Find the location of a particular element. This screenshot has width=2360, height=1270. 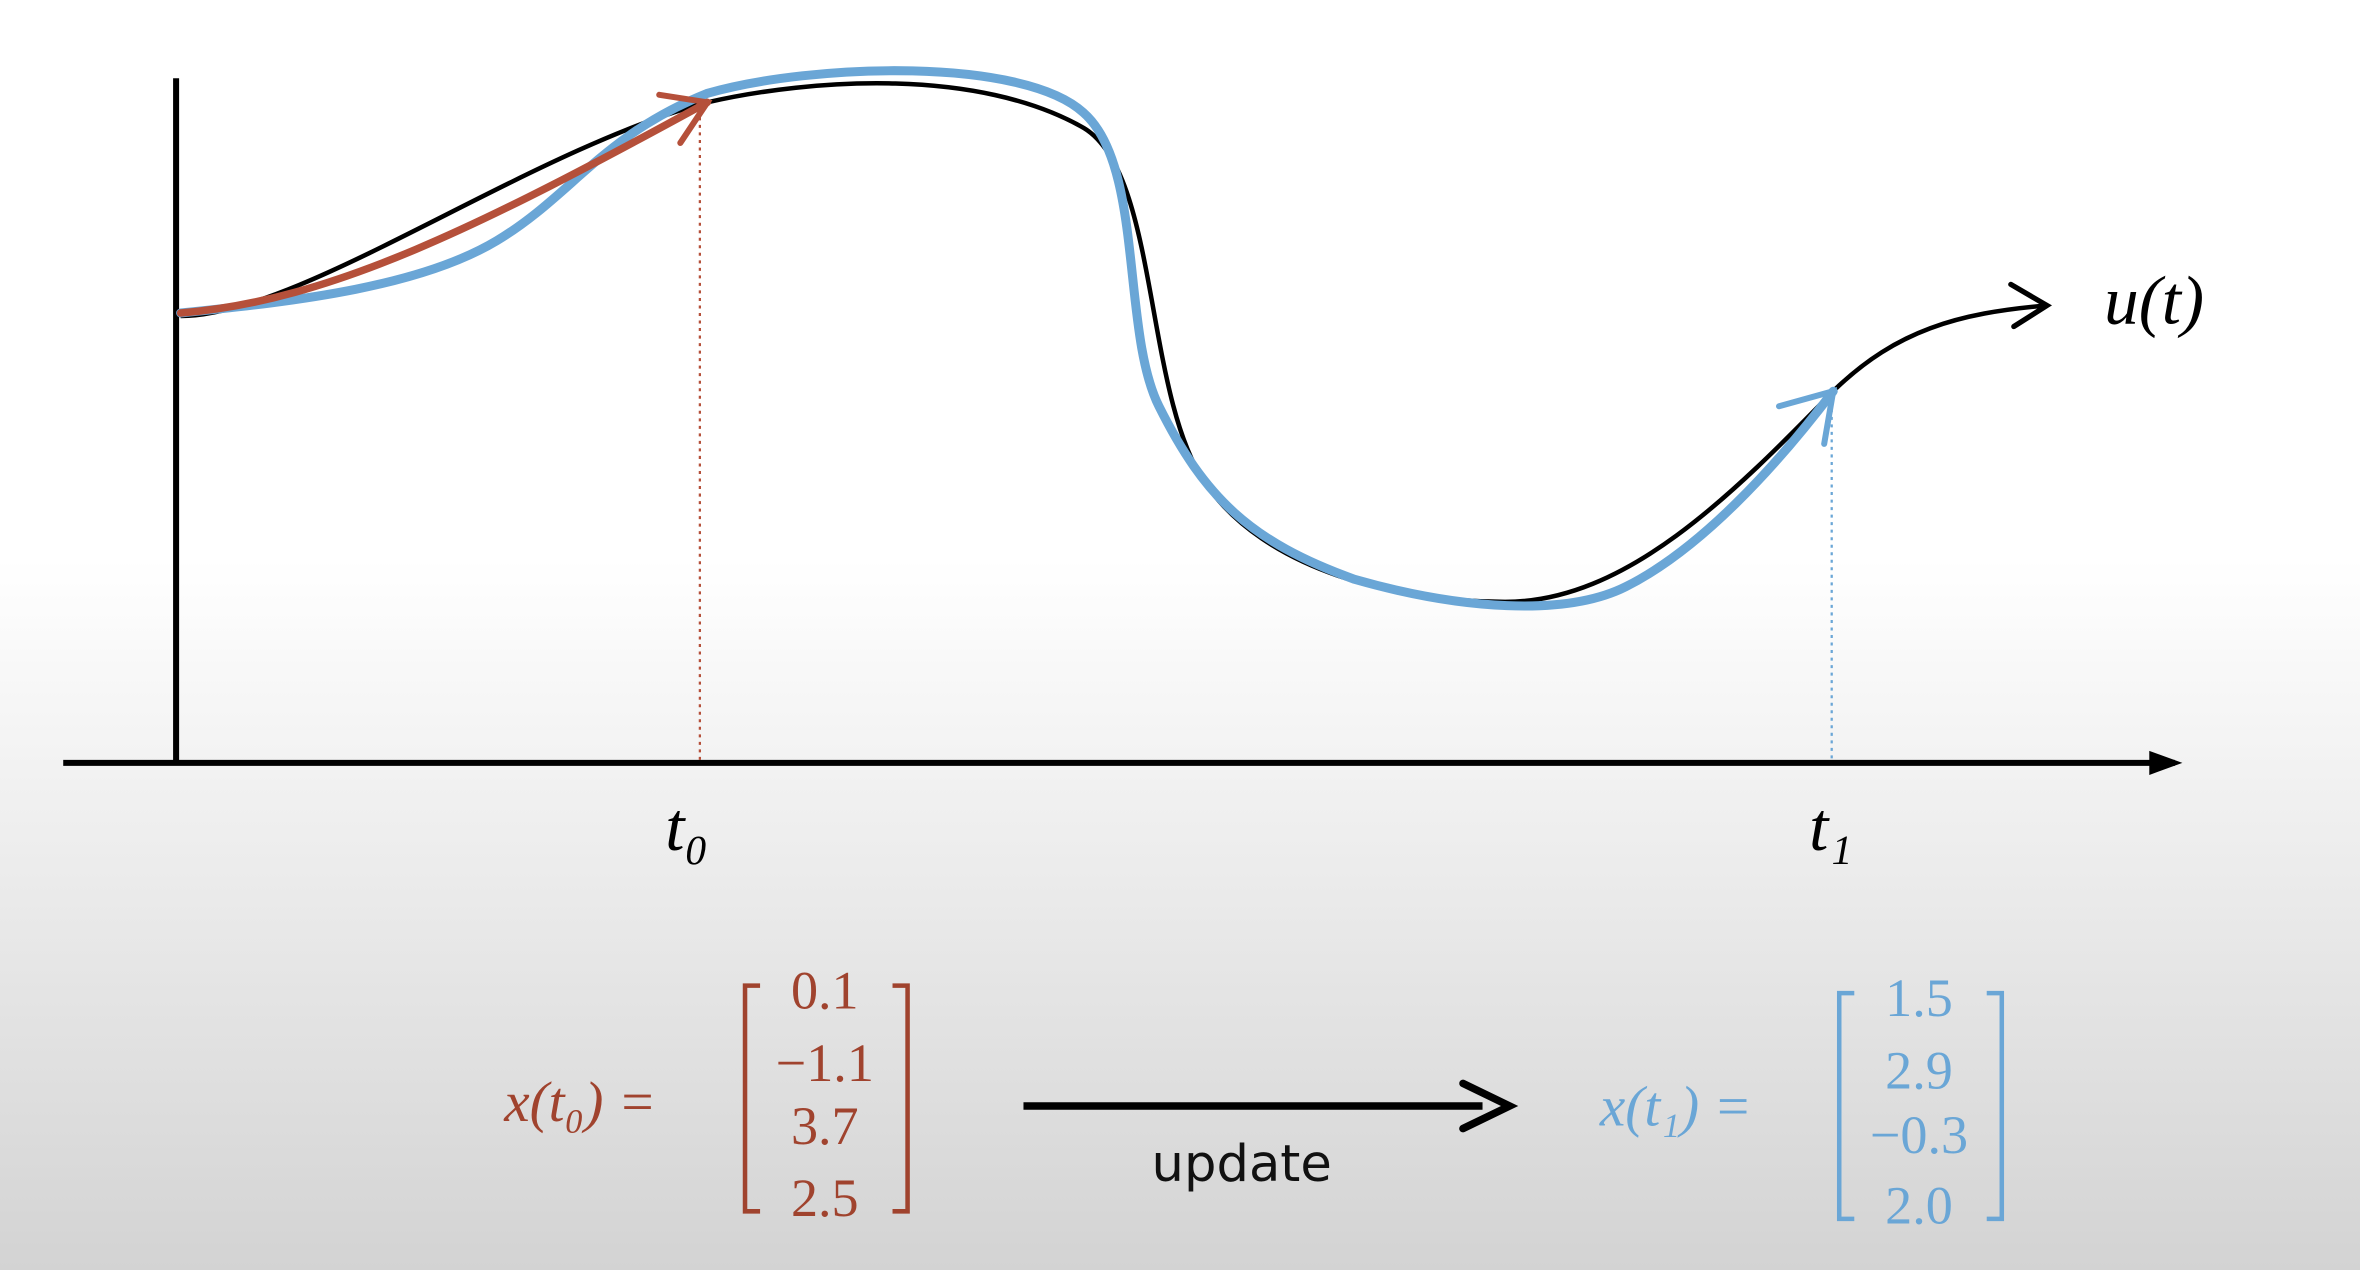

entry: 0.1 is located at coordinates (825, 991).